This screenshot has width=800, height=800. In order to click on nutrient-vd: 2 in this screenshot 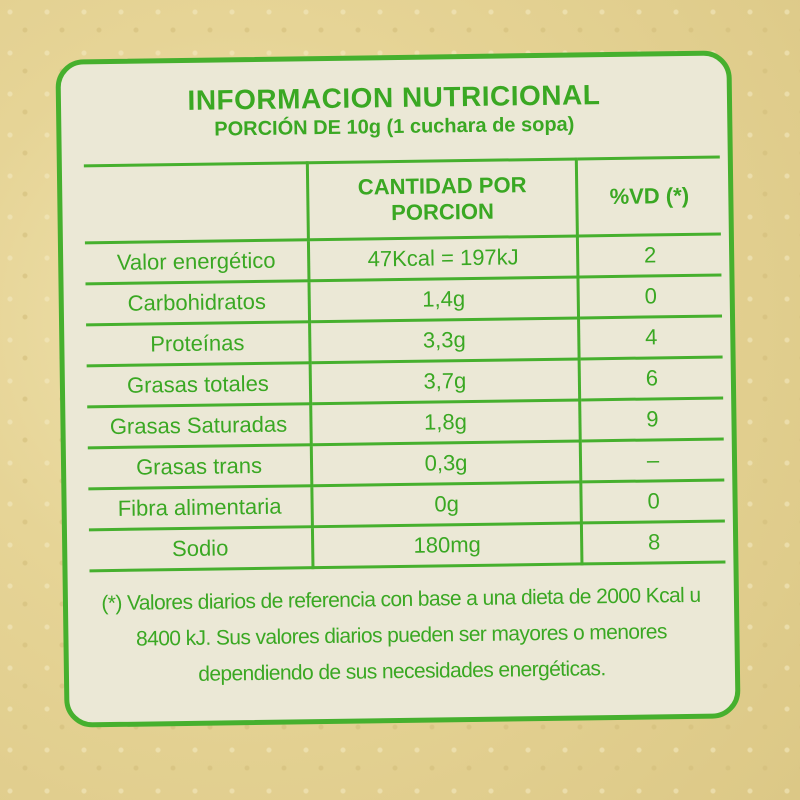, I will do `click(649, 255)`.